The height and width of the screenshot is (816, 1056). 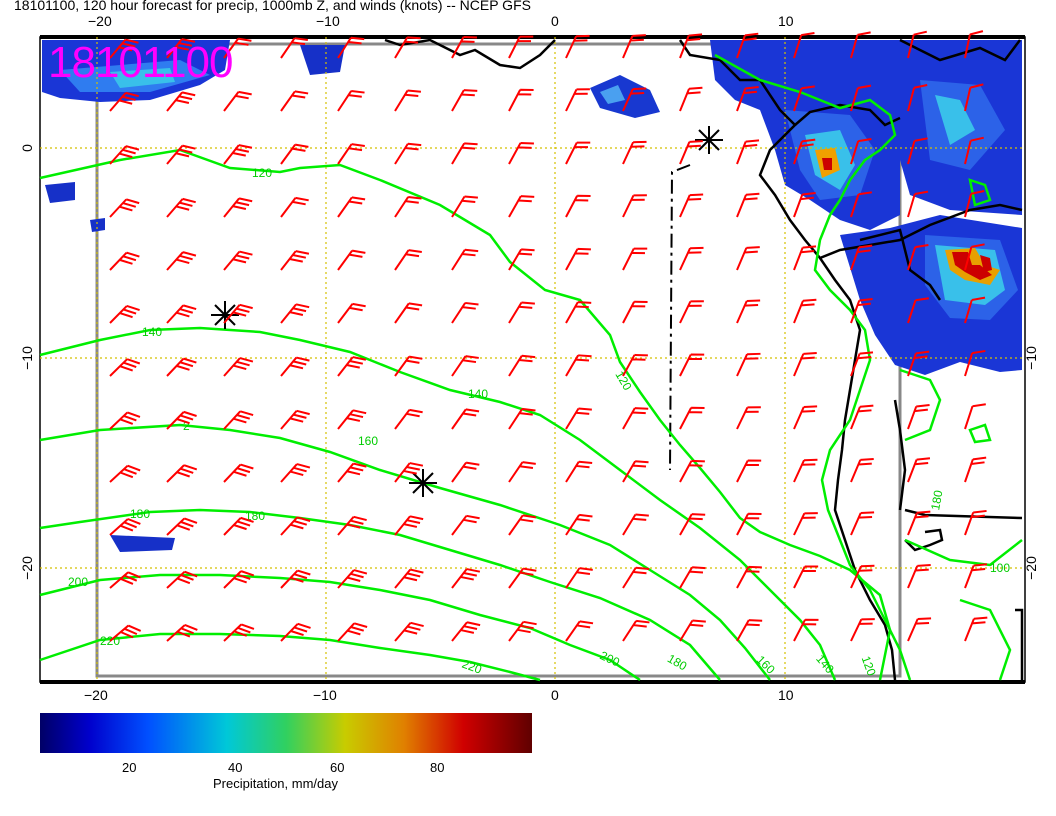 I want to click on storm-center-icon, so click(x=225, y=315).